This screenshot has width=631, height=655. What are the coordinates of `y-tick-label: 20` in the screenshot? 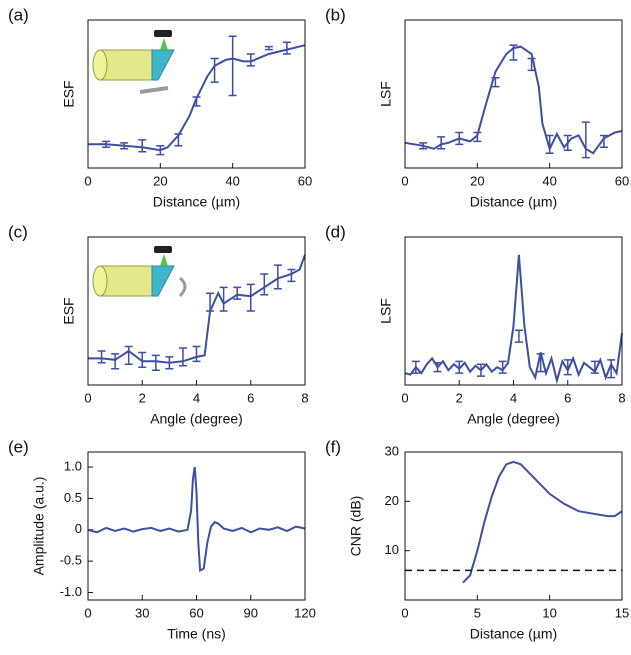 It's located at (392, 500).